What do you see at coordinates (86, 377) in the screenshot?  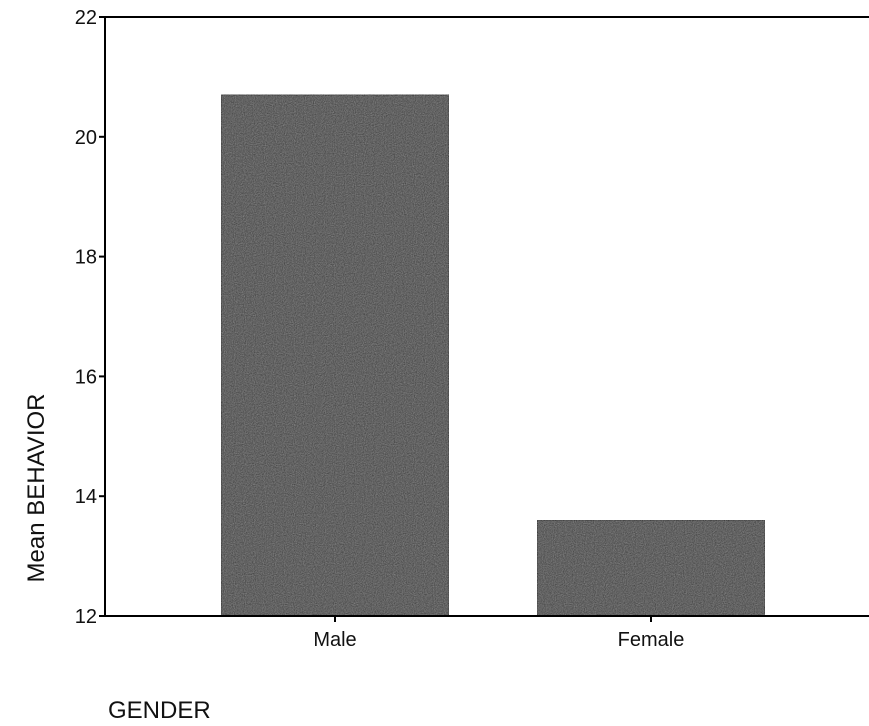 I see `y-tick-label-16: 16` at bounding box center [86, 377].